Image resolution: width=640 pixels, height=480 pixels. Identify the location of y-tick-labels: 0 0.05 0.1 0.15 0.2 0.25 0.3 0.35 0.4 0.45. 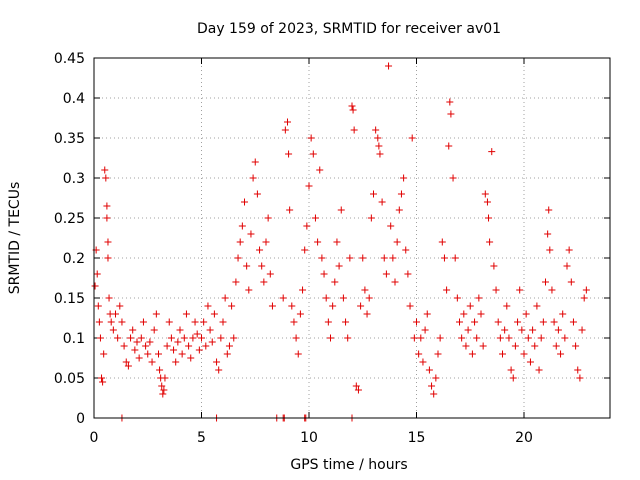
(69, 239).